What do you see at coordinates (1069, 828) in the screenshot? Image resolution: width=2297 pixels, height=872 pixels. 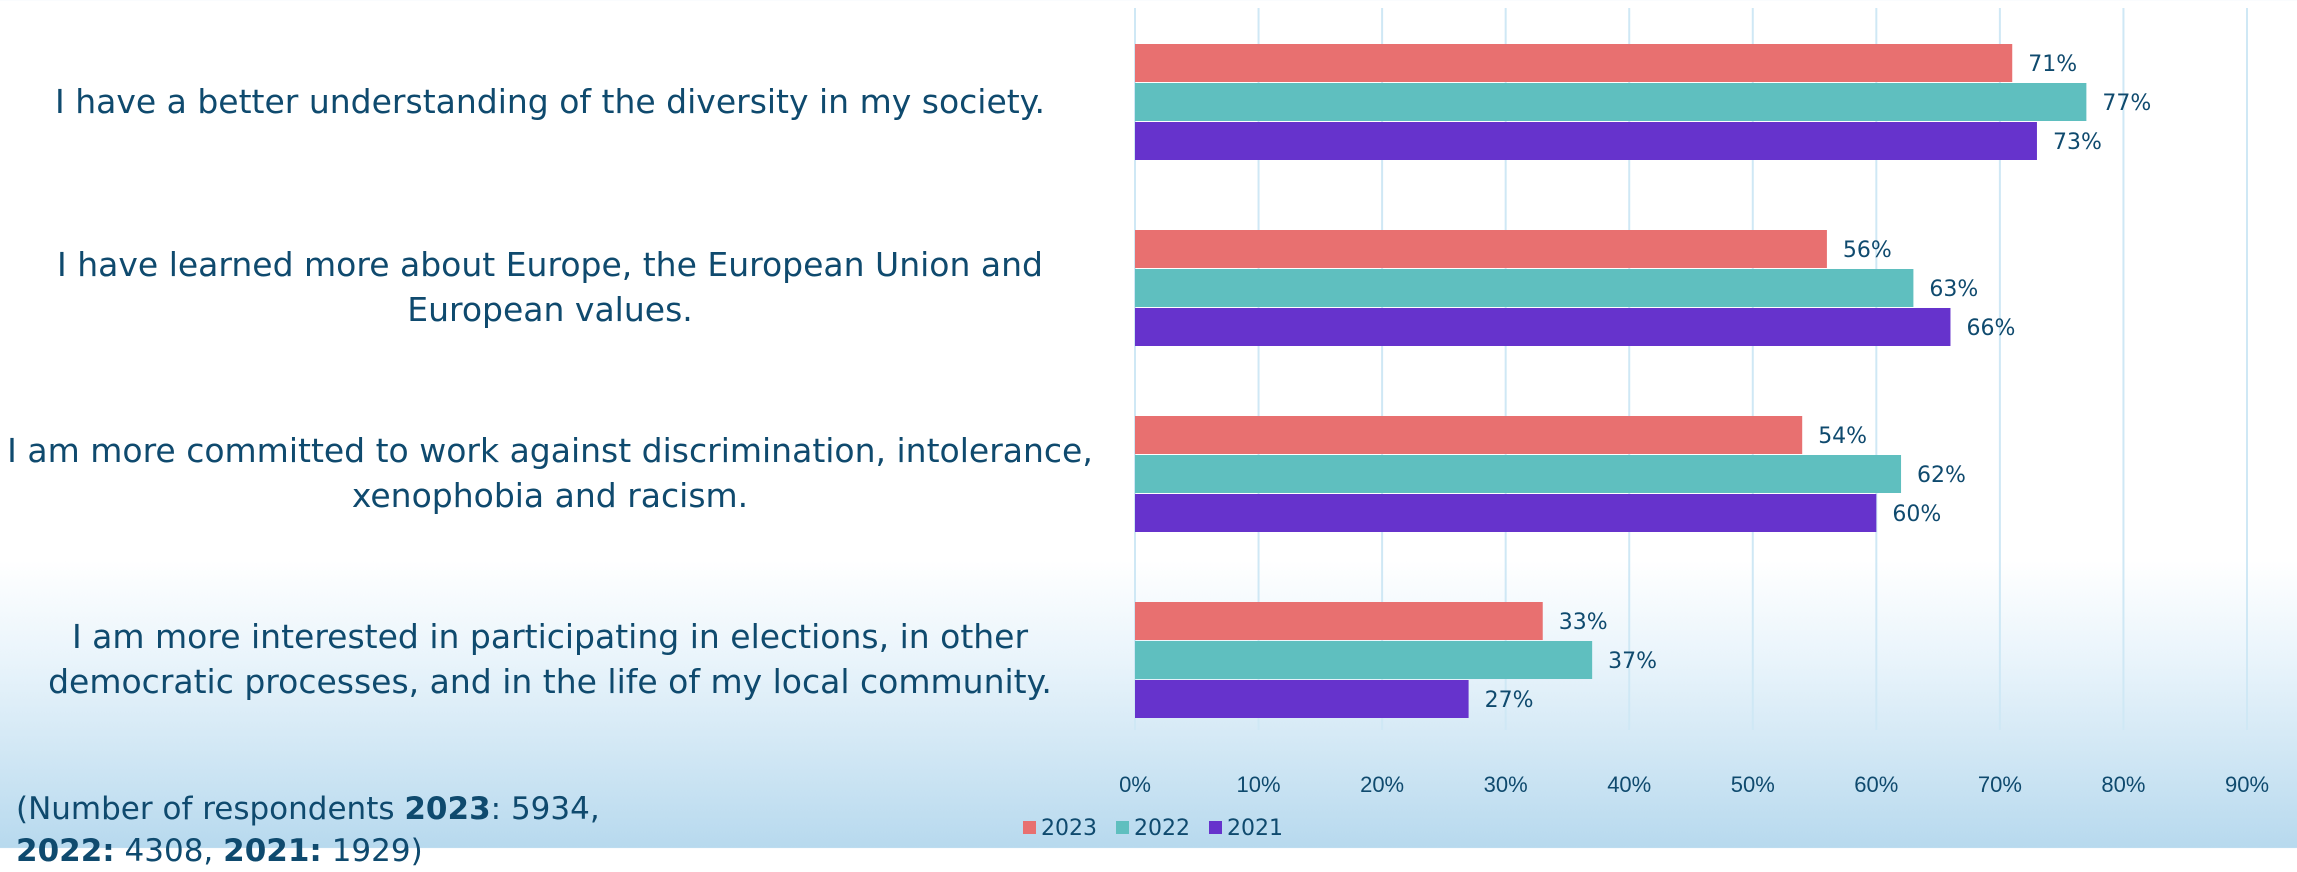 I see `legend-label-2023: 2023` at bounding box center [1069, 828].